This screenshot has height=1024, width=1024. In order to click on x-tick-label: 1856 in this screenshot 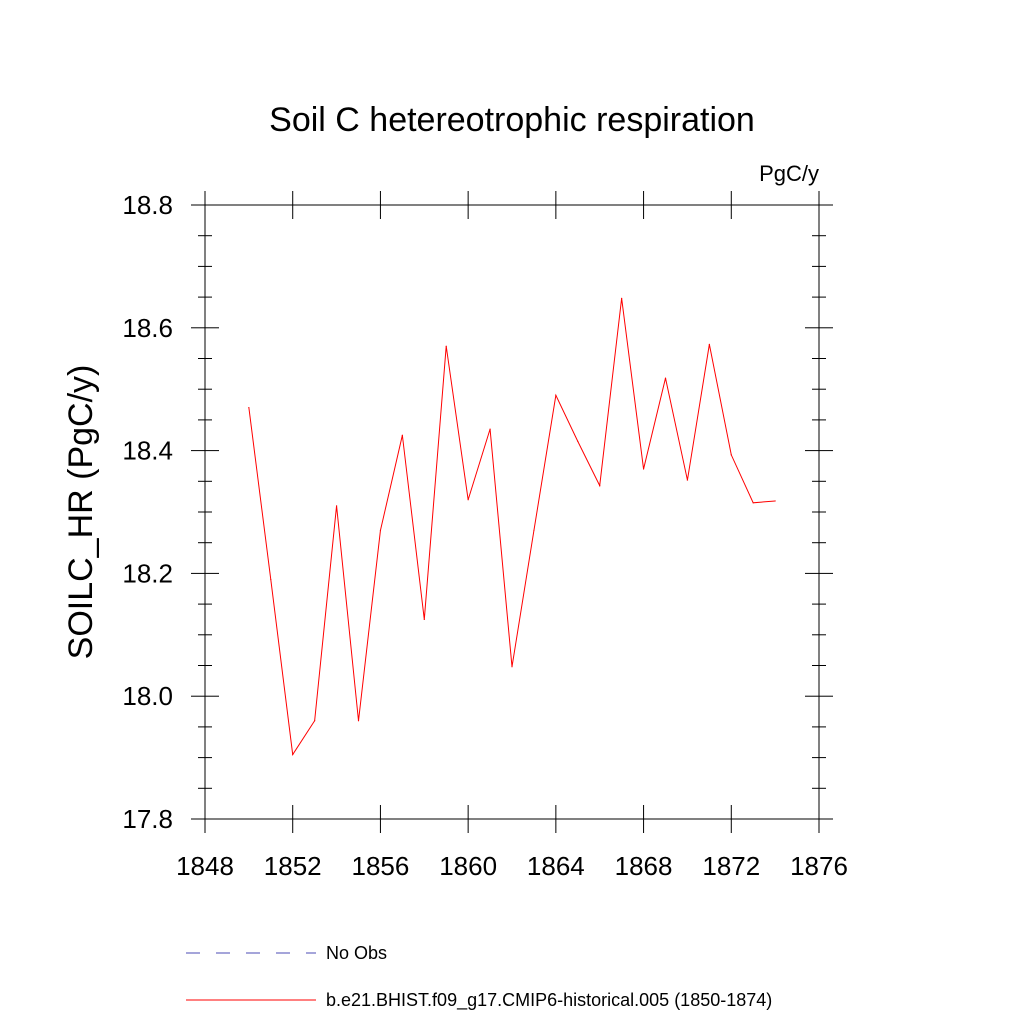, I will do `click(381, 866)`.